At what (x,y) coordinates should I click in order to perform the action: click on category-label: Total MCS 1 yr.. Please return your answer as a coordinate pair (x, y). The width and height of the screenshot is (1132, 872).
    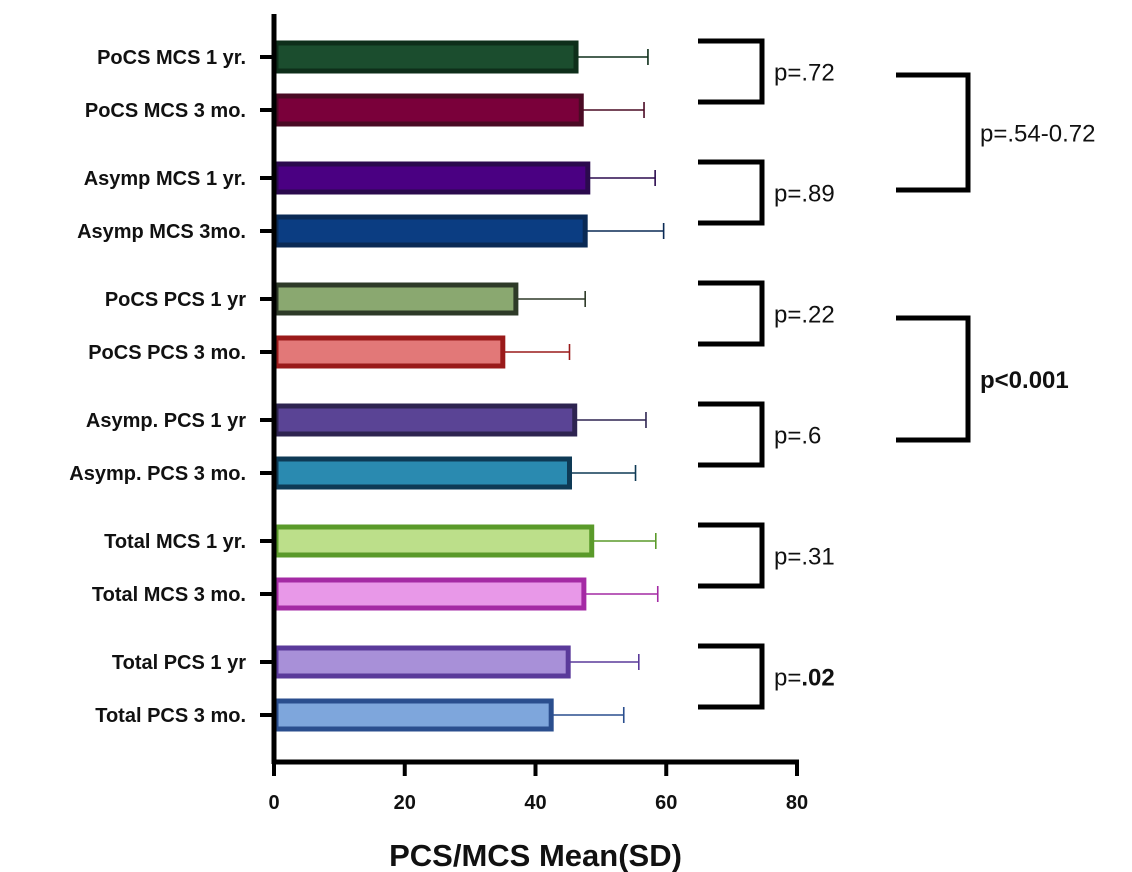
    Looking at the image, I should click on (175, 542).